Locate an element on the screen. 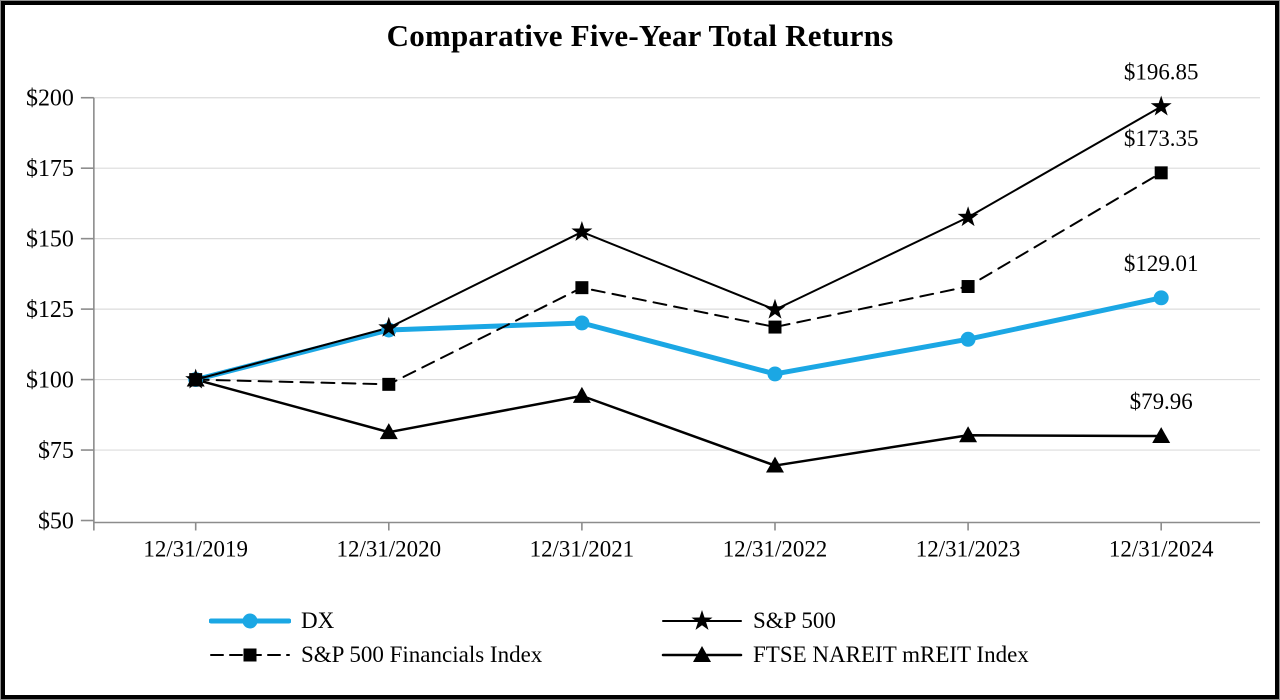  legend-label-sp500-financials: S&P 500 Financials Index is located at coordinates (422, 654).